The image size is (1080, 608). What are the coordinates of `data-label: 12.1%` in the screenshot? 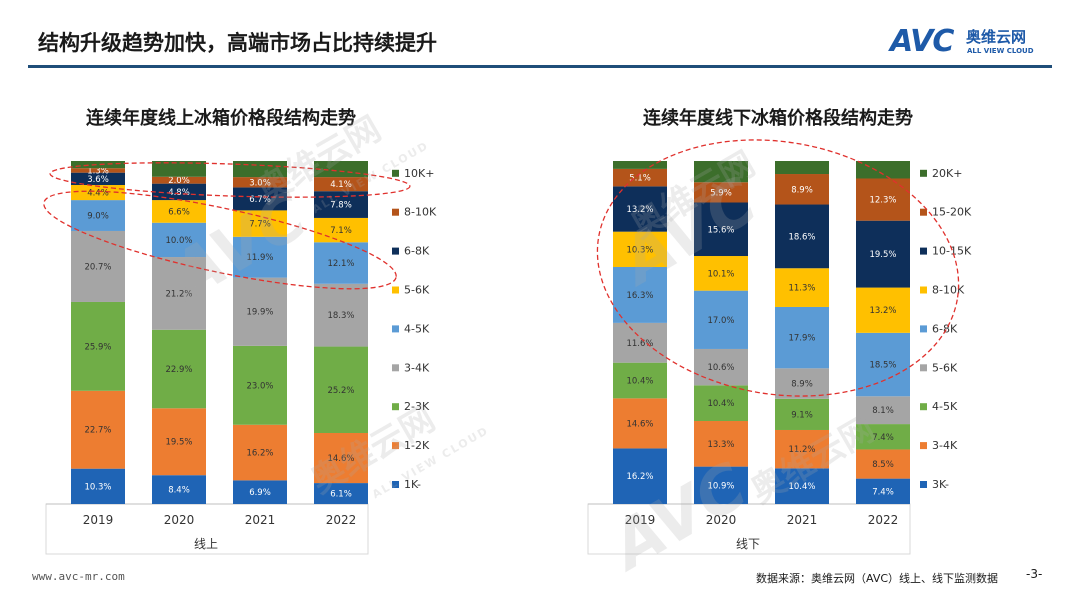 It's located at (340, 264).